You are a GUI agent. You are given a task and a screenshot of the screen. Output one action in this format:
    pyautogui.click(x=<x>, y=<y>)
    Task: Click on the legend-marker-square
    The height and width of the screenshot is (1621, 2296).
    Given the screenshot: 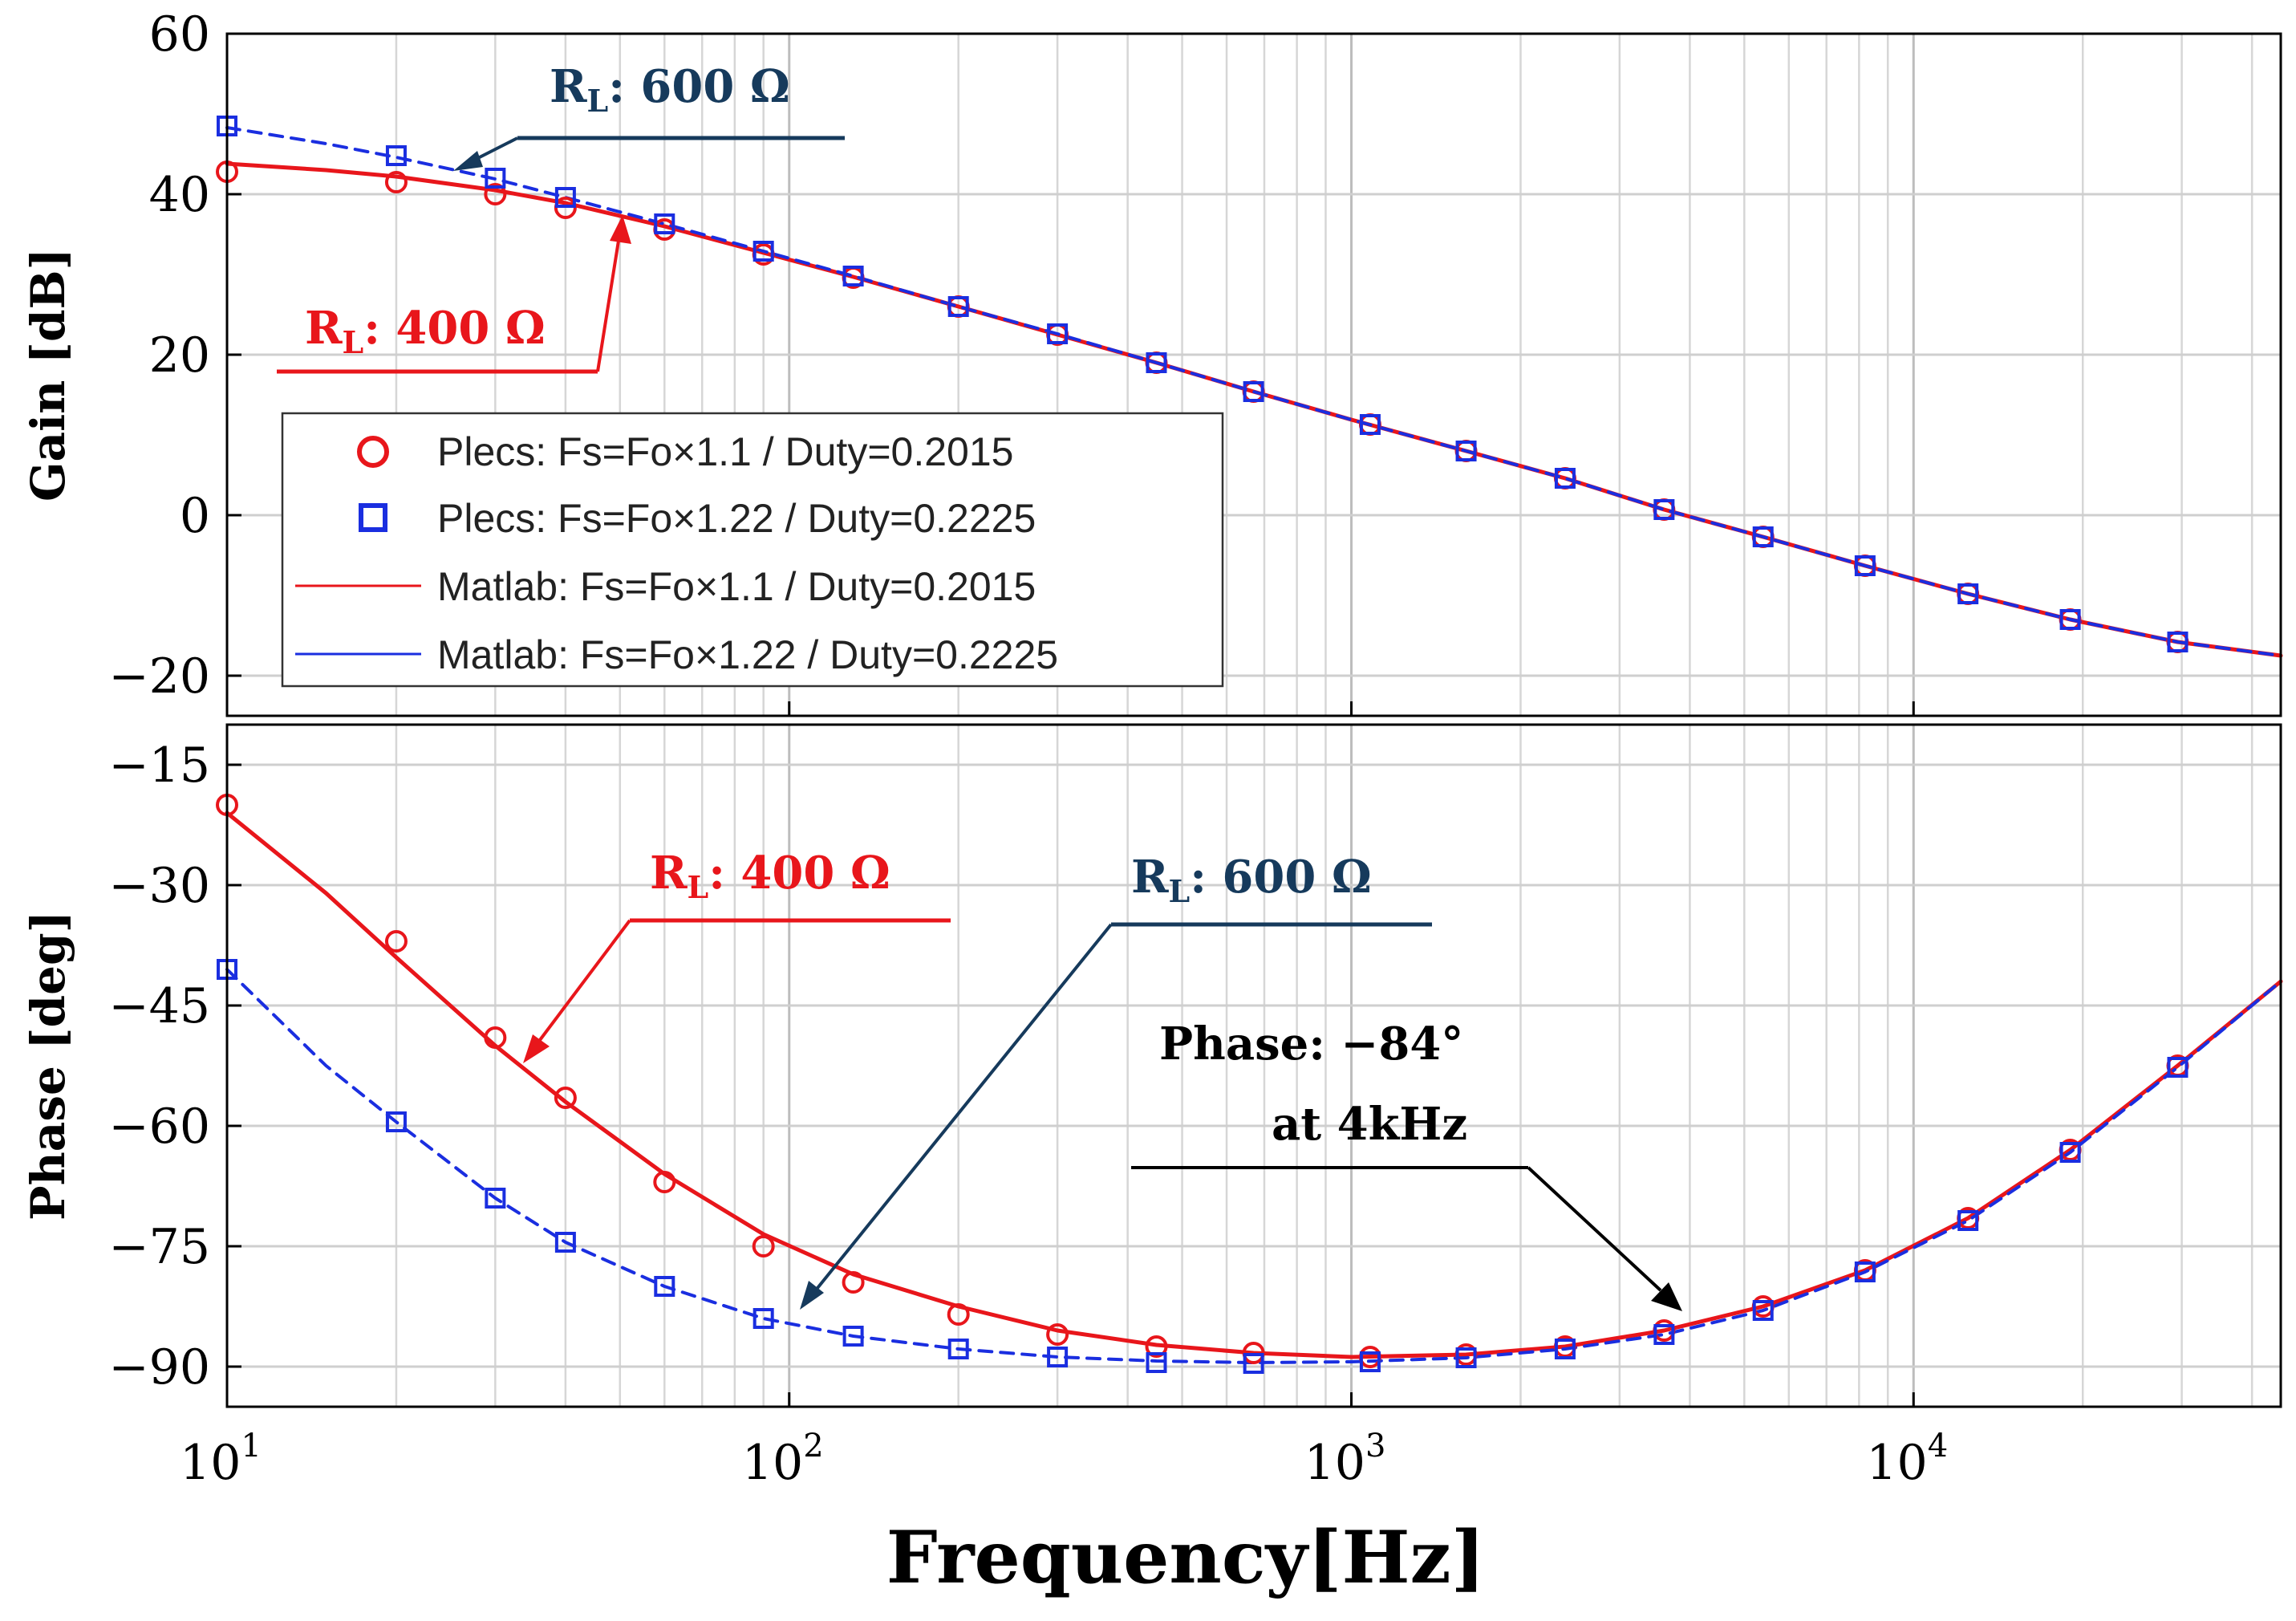 What is the action you would take?
    pyautogui.click(x=373, y=517)
    